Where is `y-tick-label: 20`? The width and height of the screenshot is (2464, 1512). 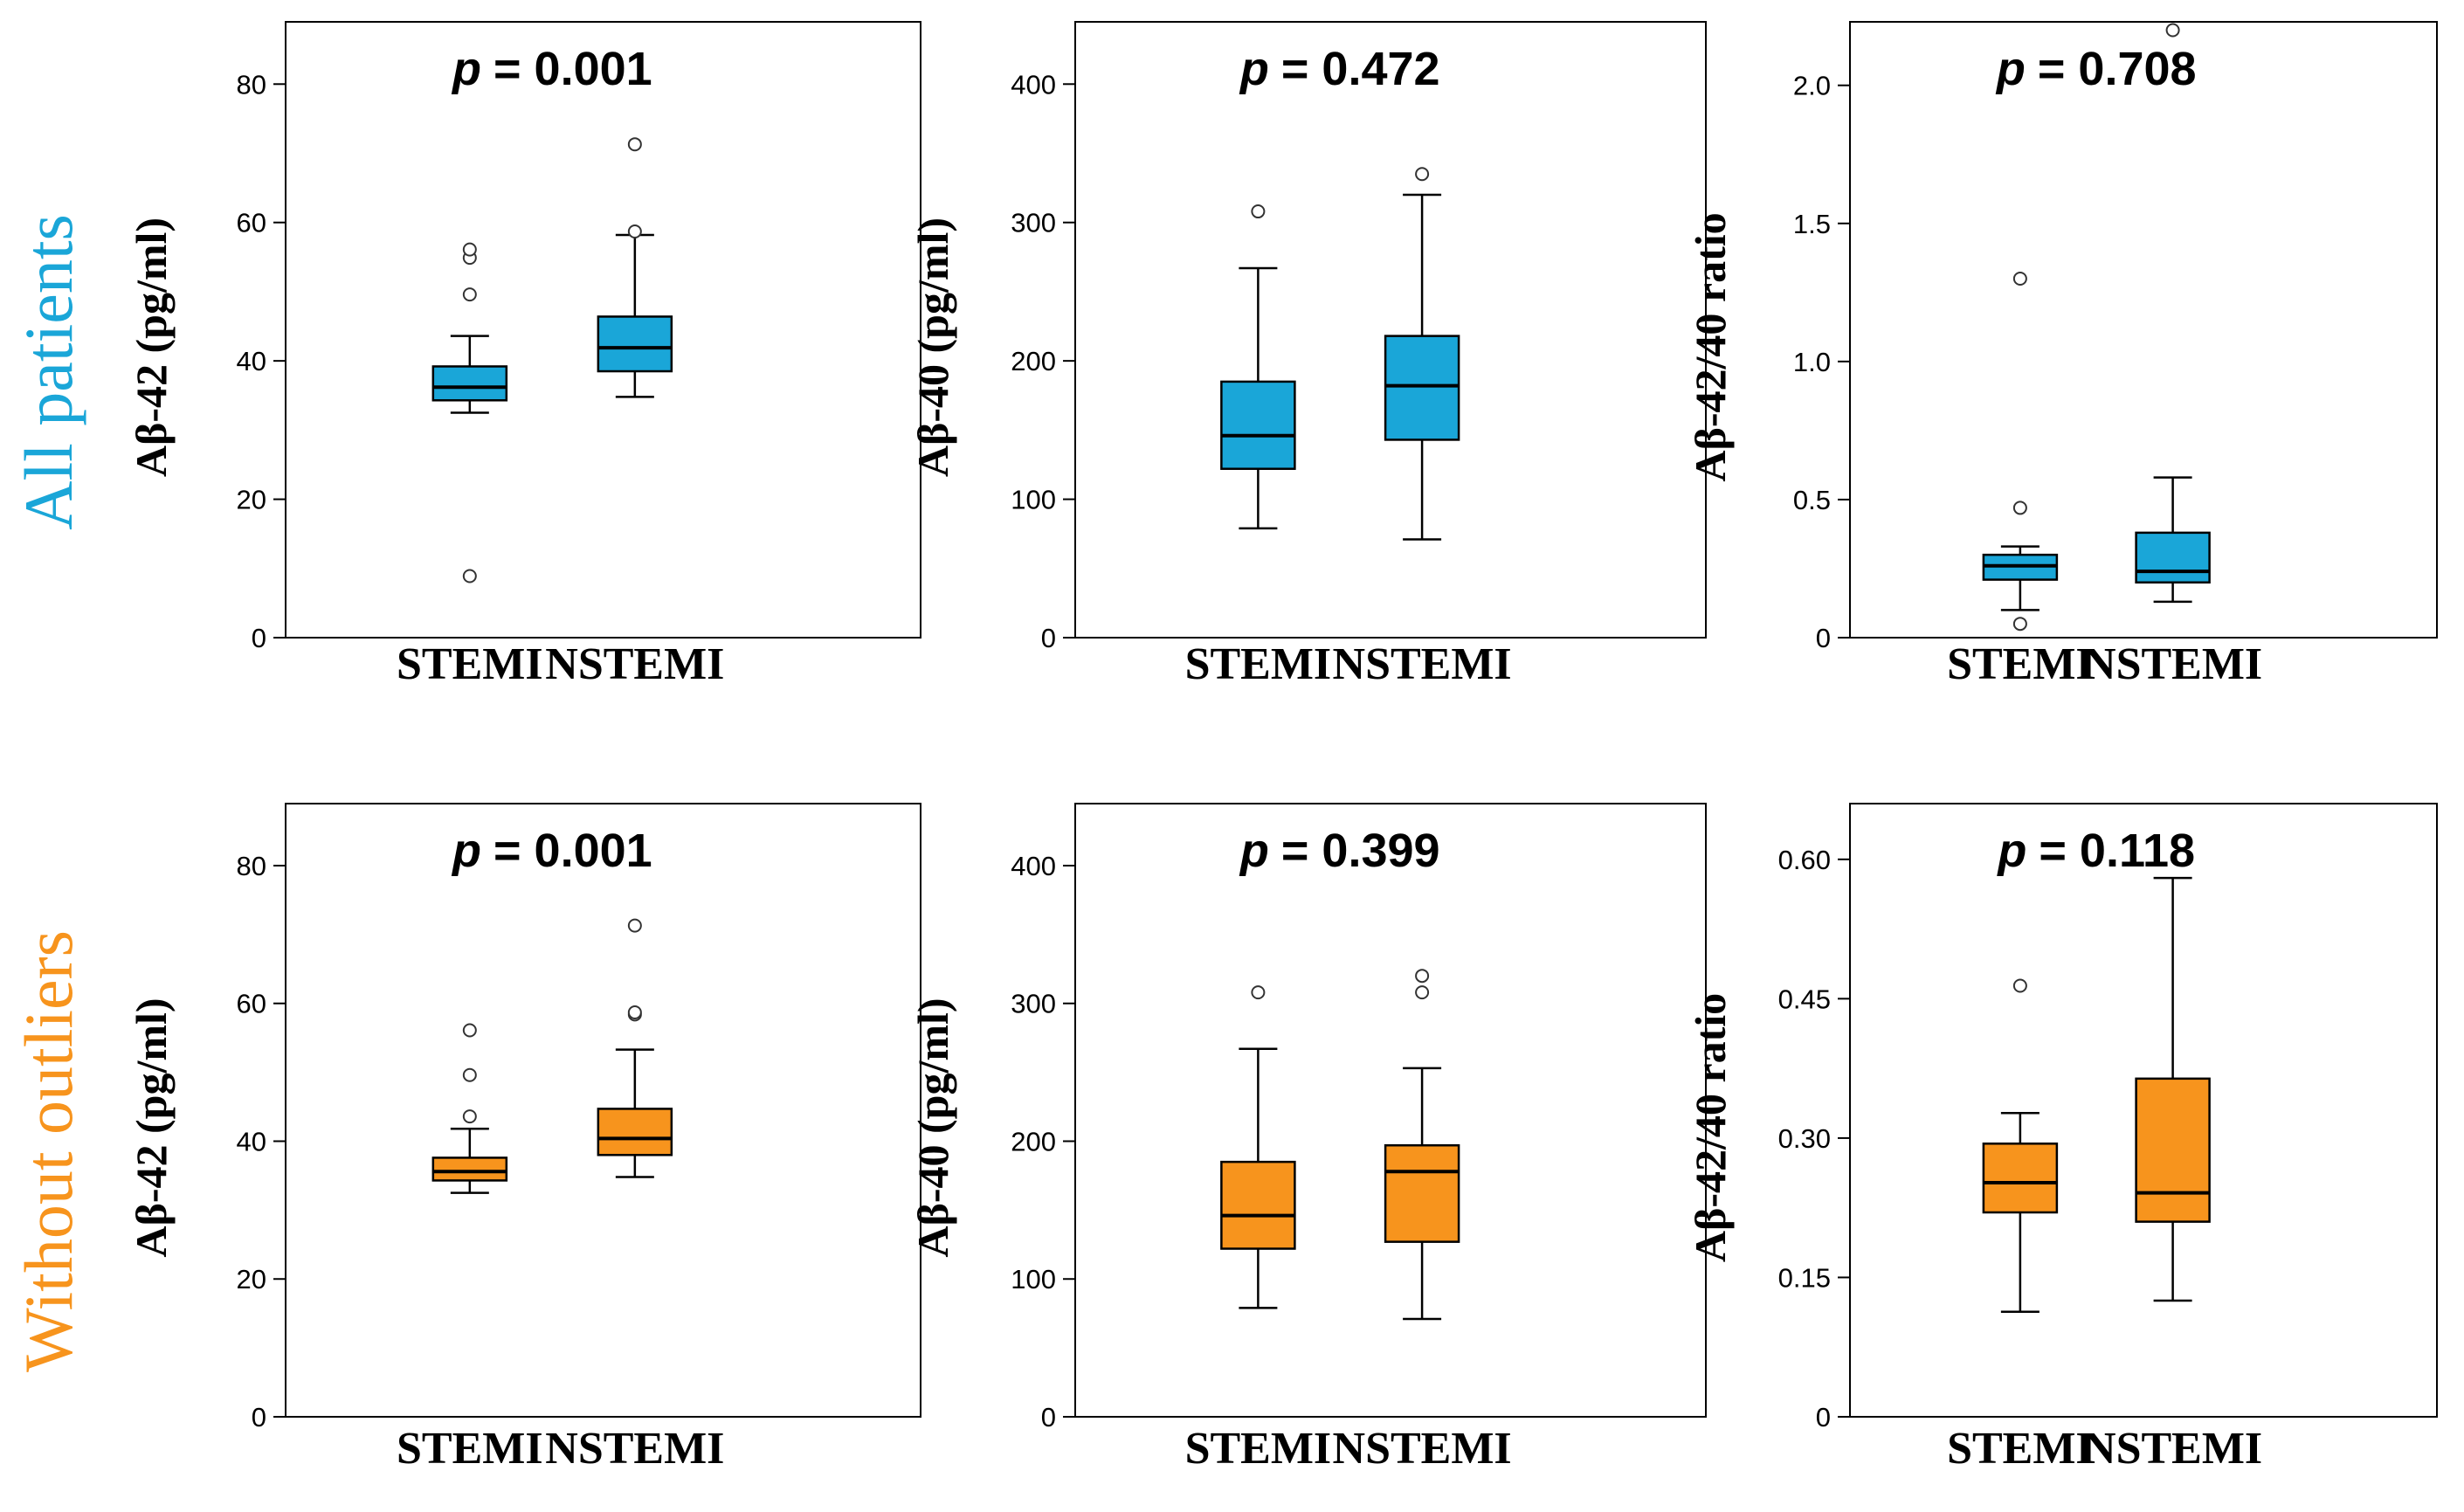
y-tick-label: 20 is located at coordinates (251, 500).